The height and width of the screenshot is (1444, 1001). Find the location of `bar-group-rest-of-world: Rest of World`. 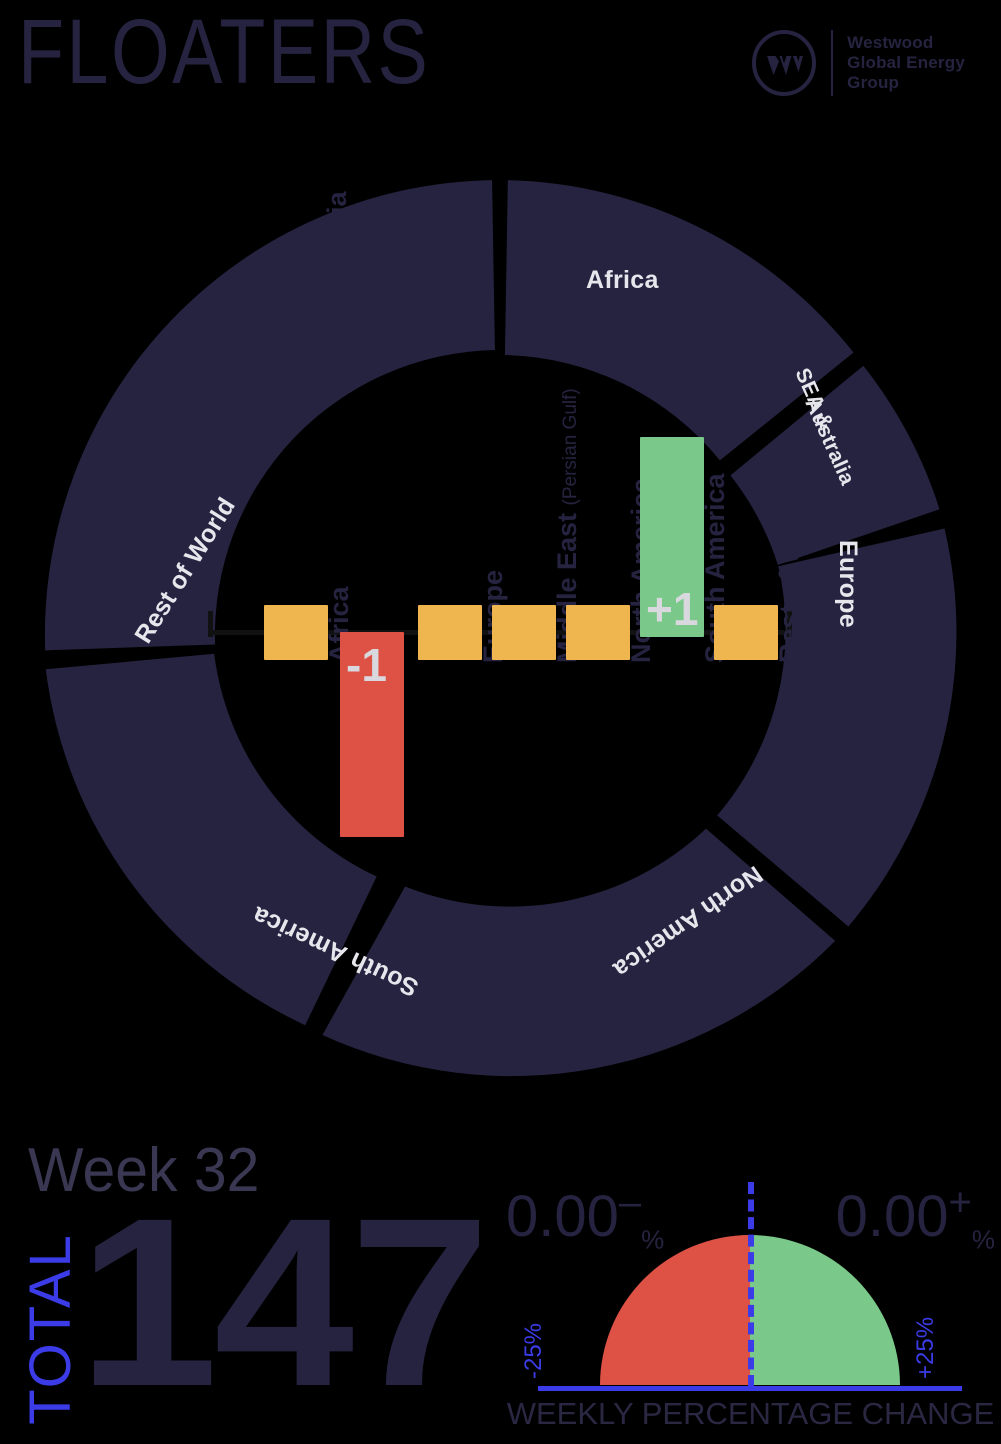

bar-group-rest-of-world: Rest of World is located at coordinates (759, 685).